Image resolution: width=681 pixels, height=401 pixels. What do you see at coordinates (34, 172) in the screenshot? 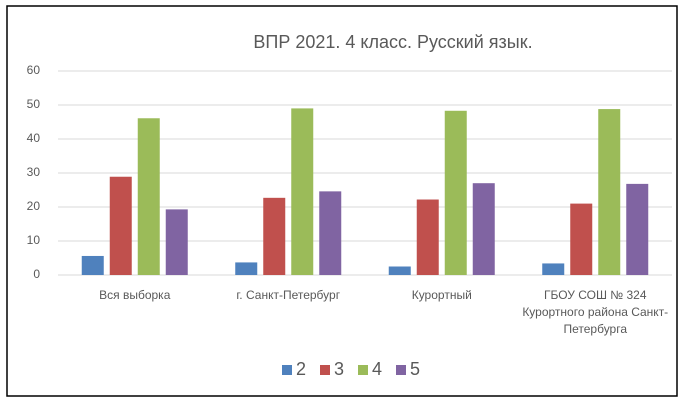
I see `y-tick-label: 30` at bounding box center [34, 172].